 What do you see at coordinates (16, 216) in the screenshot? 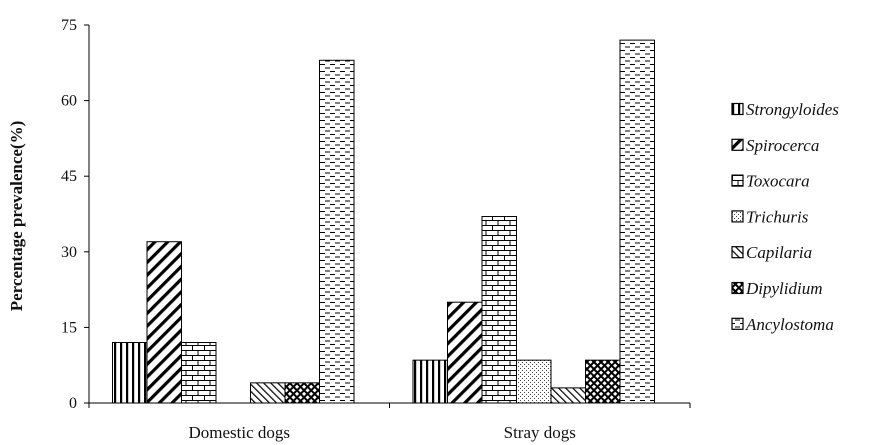
I see `y-axis-label: Percentage prevalence(%)` at bounding box center [16, 216].